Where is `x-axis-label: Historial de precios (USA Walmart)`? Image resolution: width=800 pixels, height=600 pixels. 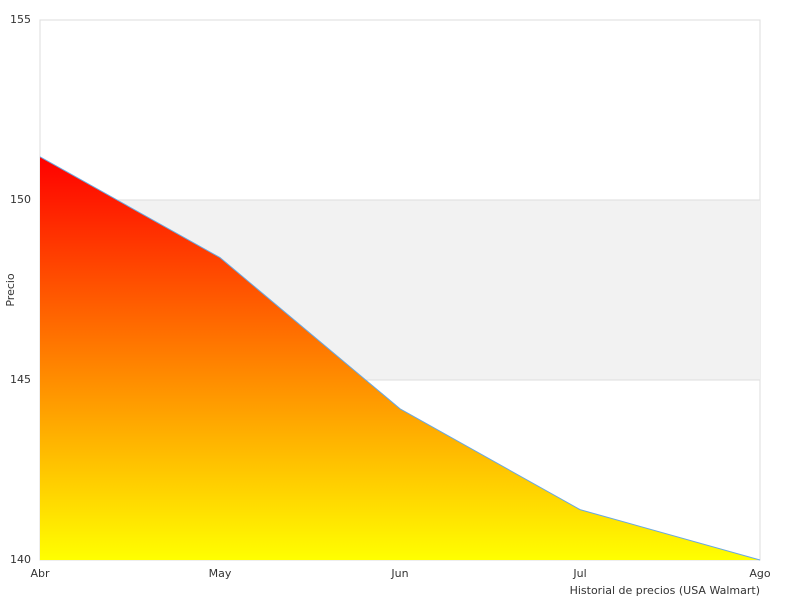
x-axis-label: Historial de precios (USA Walmart) is located at coordinates (665, 590).